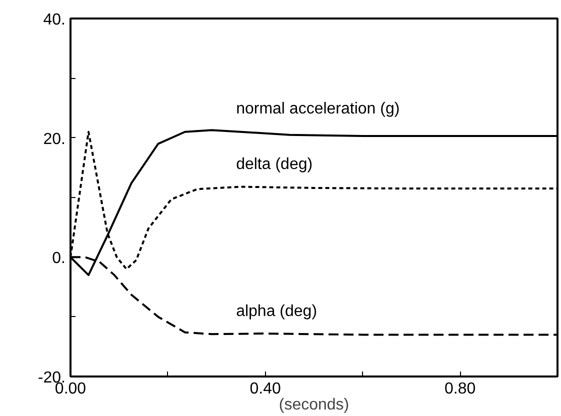 This screenshot has width=561, height=416. Describe the element at coordinates (277, 311) in the screenshot. I see `series-label: alpha (deg)` at that location.